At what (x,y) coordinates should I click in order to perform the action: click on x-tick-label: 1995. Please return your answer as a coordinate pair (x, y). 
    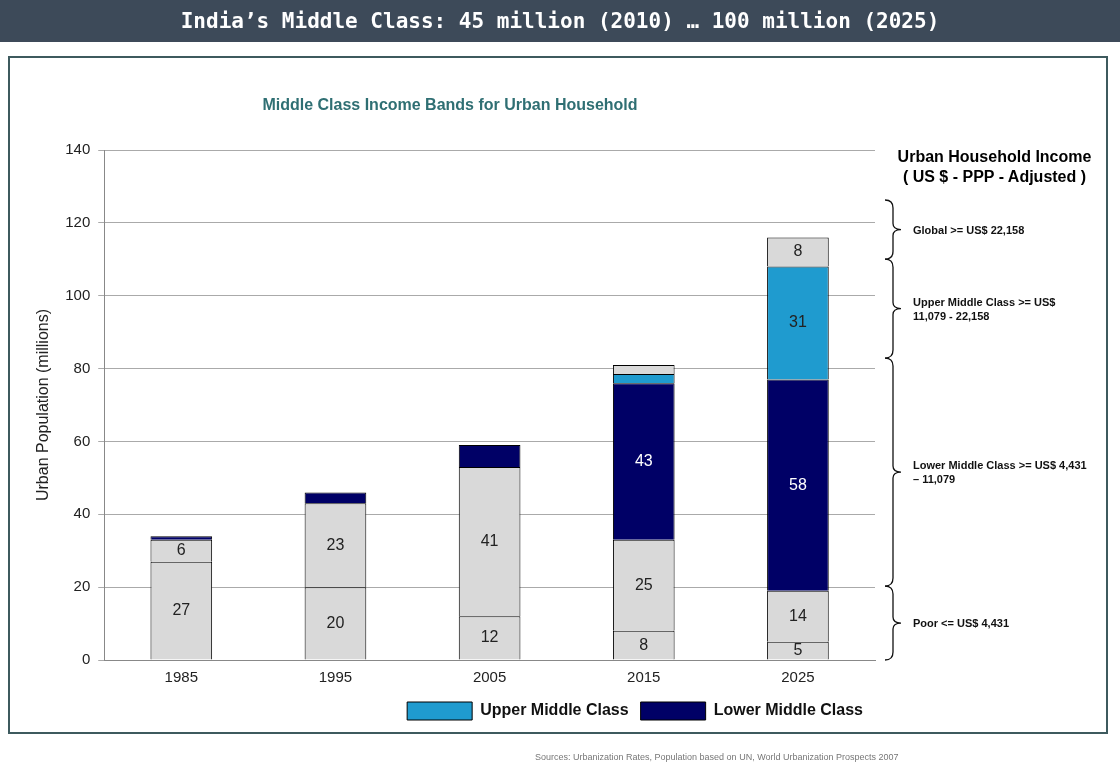
    Looking at the image, I should click on (335, 677).